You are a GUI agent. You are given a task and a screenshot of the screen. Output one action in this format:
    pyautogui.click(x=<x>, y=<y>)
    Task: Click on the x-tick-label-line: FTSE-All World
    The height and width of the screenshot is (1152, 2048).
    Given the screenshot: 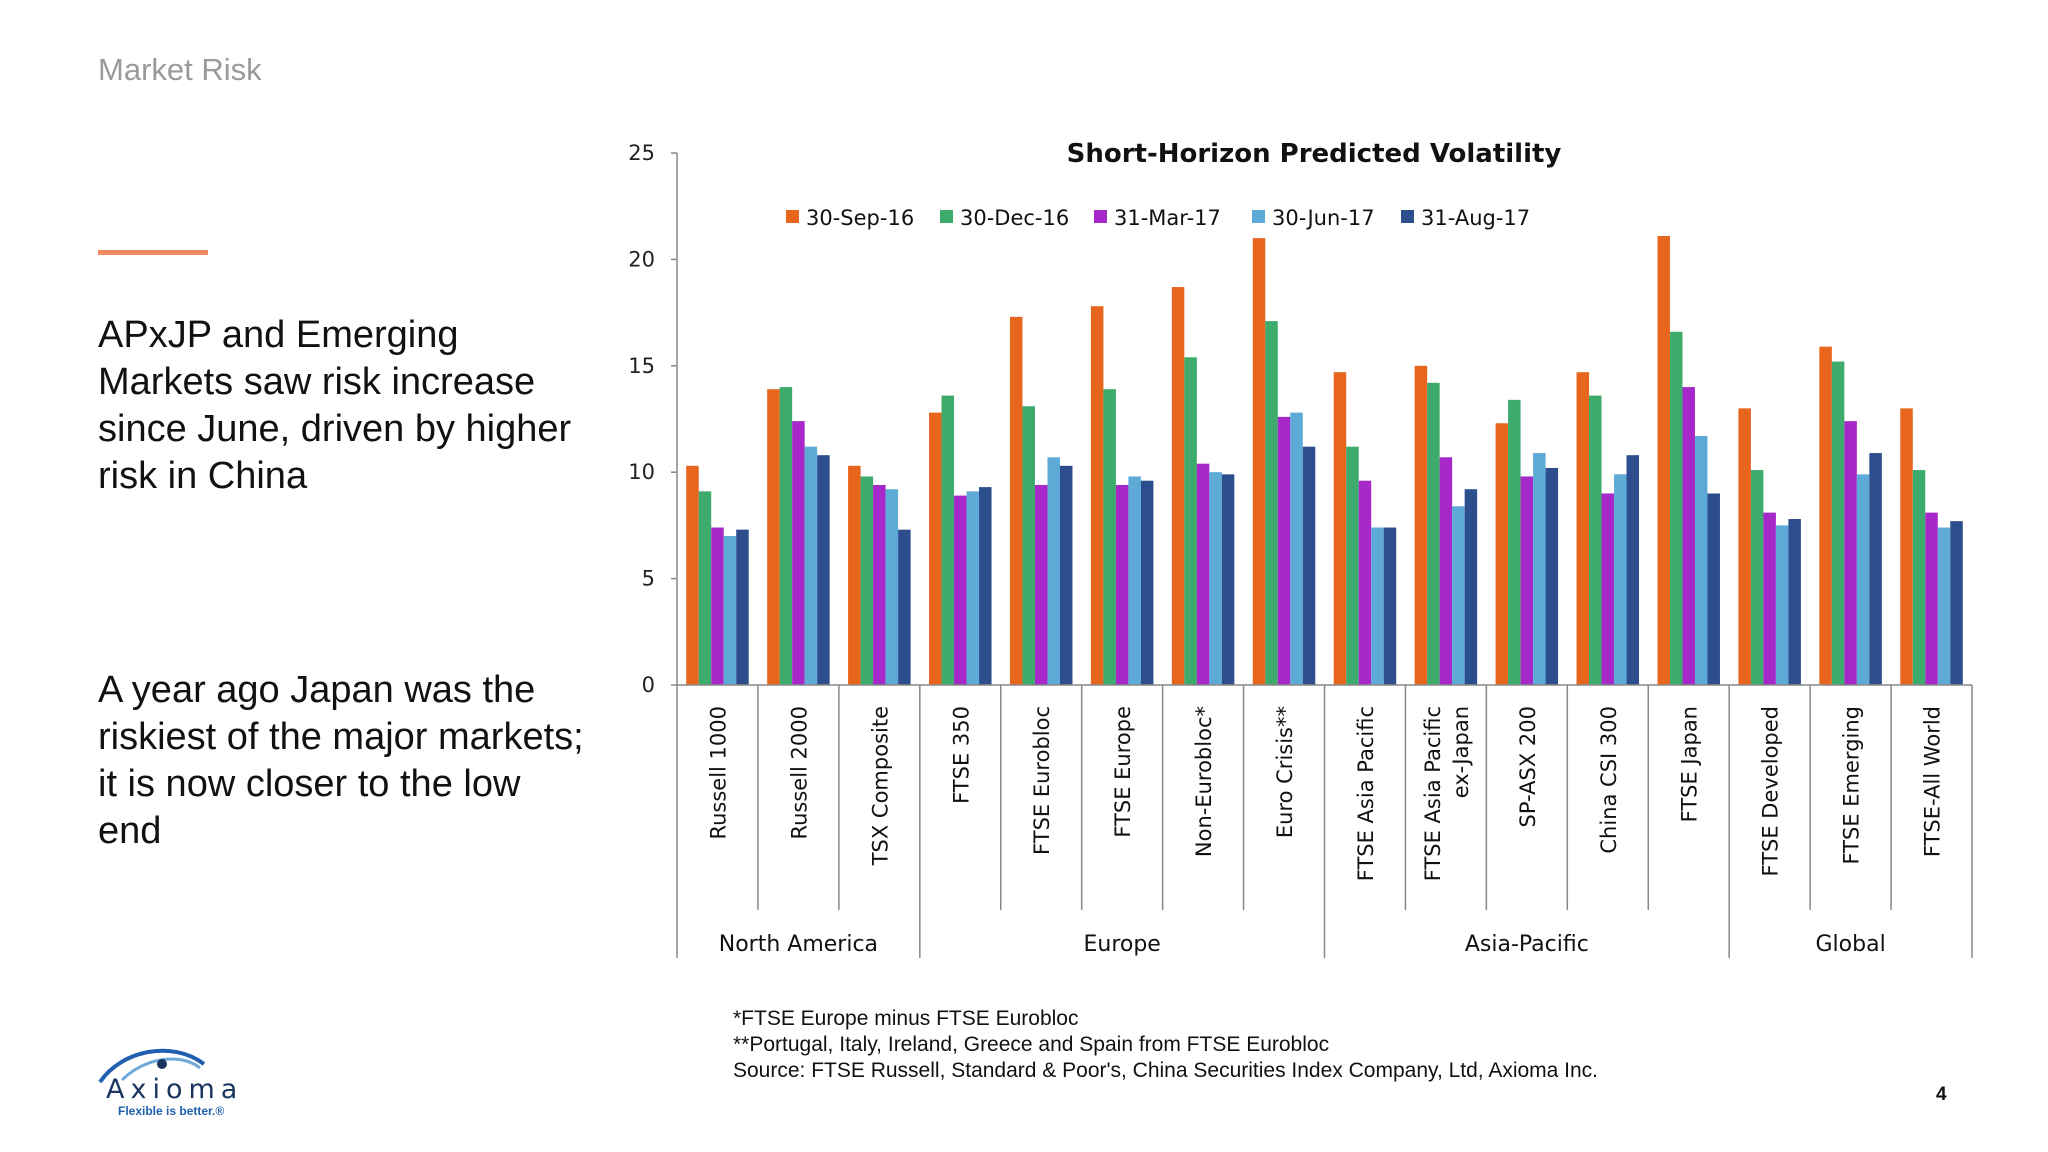 What is the action you would take?
    pyautogui.click(x=1933, y=781)
    